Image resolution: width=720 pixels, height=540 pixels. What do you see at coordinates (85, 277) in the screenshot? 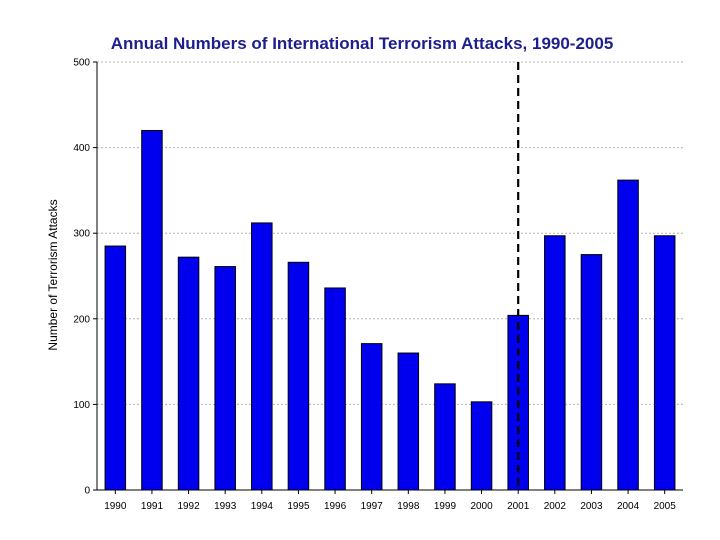
I see `y-tick-labels: 0 100 200 300 400 500` at bounding box center [85, 277].